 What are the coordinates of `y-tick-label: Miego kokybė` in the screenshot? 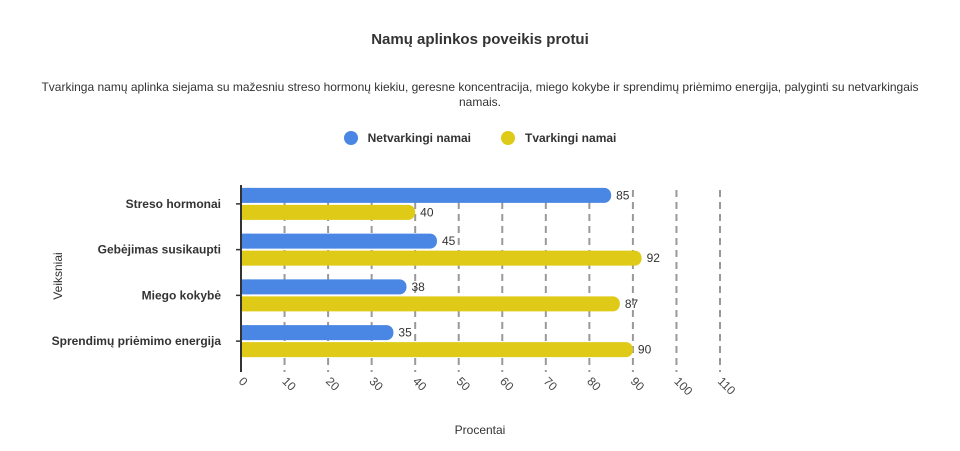 It's located at (182, 295).